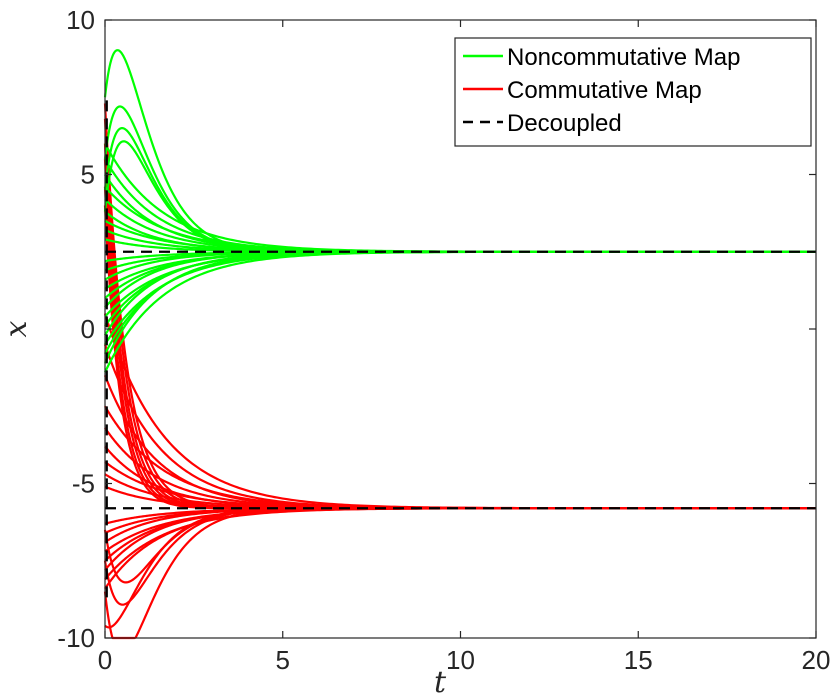  Describe the element at coordinates (80, 20) in the screenshot. I see `y-tick-label: 10` at that location.